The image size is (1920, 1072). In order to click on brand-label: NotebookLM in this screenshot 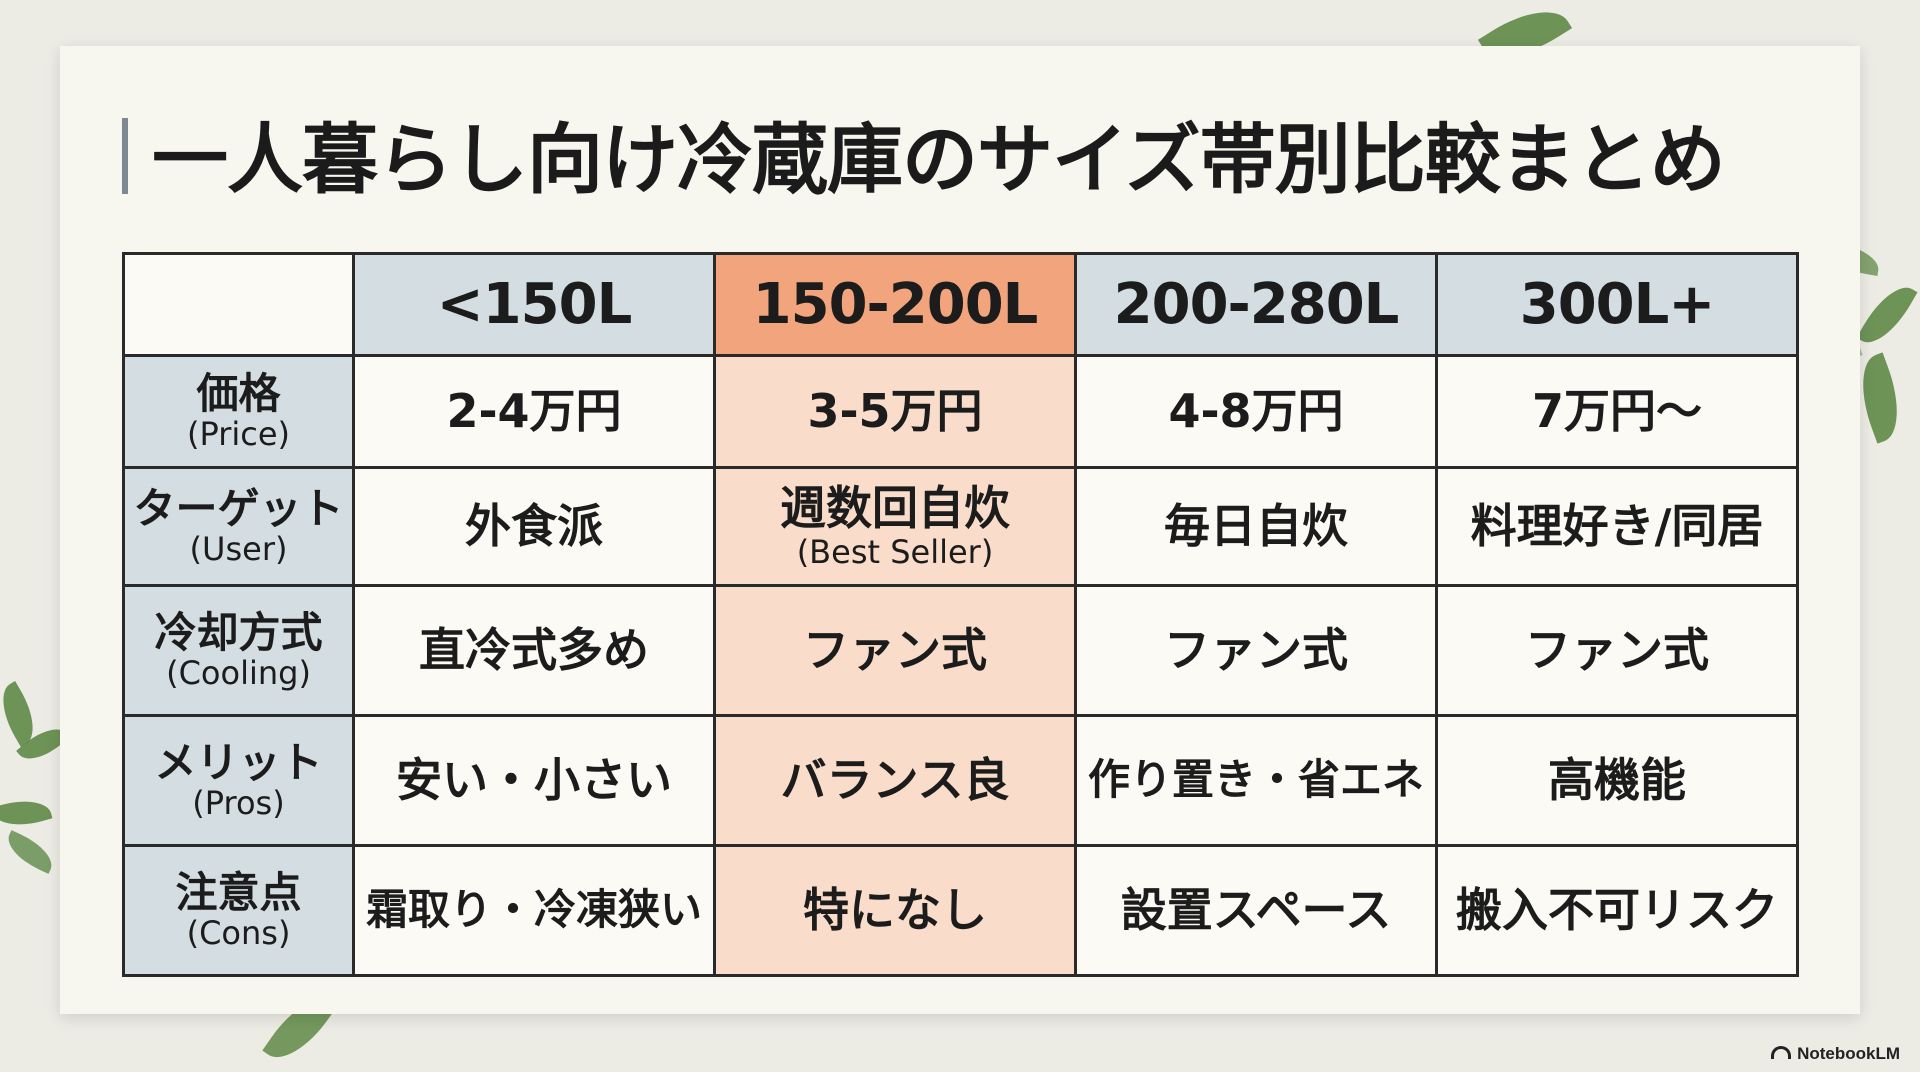, I will do `click(1848, 1053)`.